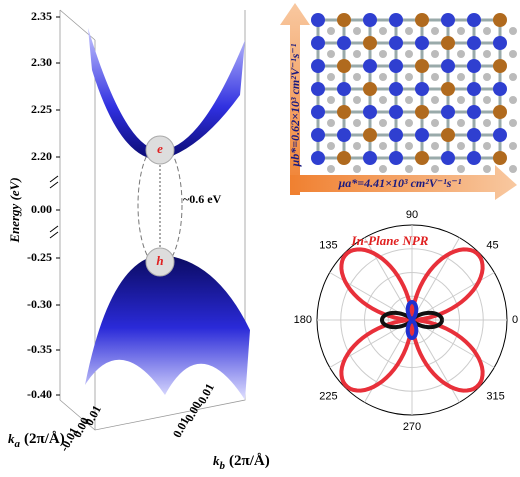  What do you see at coordinates (205, 395) in the screenshot?
I see `kb-tick-label: -0.01` at bounding box center [205, 395].